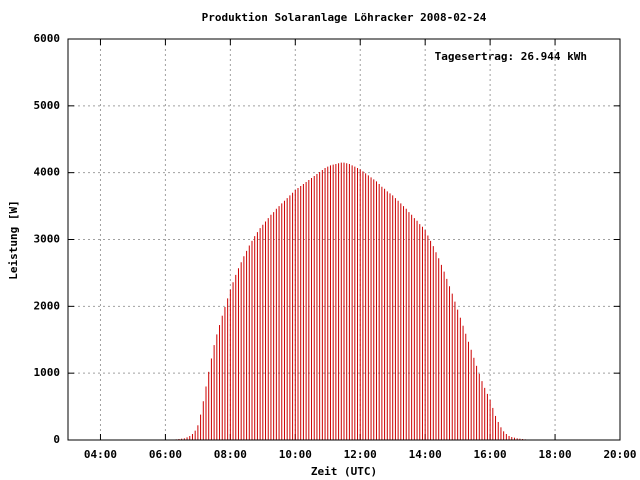 Image resolution: width=640 pixels, height=480 pixels. I want to click on x-axis-label: Zeit (UTC), so click(344, 471).